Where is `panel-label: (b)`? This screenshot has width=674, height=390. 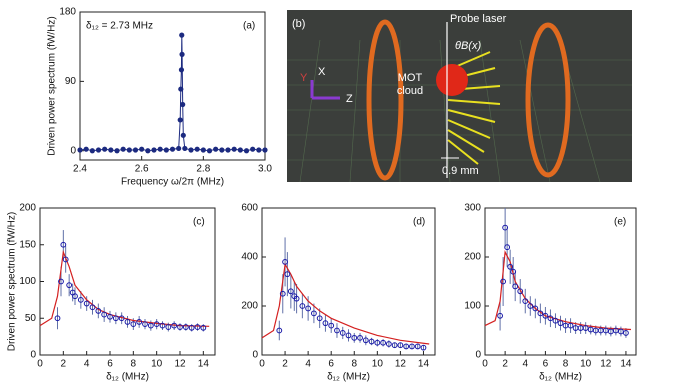
panel-label: (b) is located at coordinates (298, 24).